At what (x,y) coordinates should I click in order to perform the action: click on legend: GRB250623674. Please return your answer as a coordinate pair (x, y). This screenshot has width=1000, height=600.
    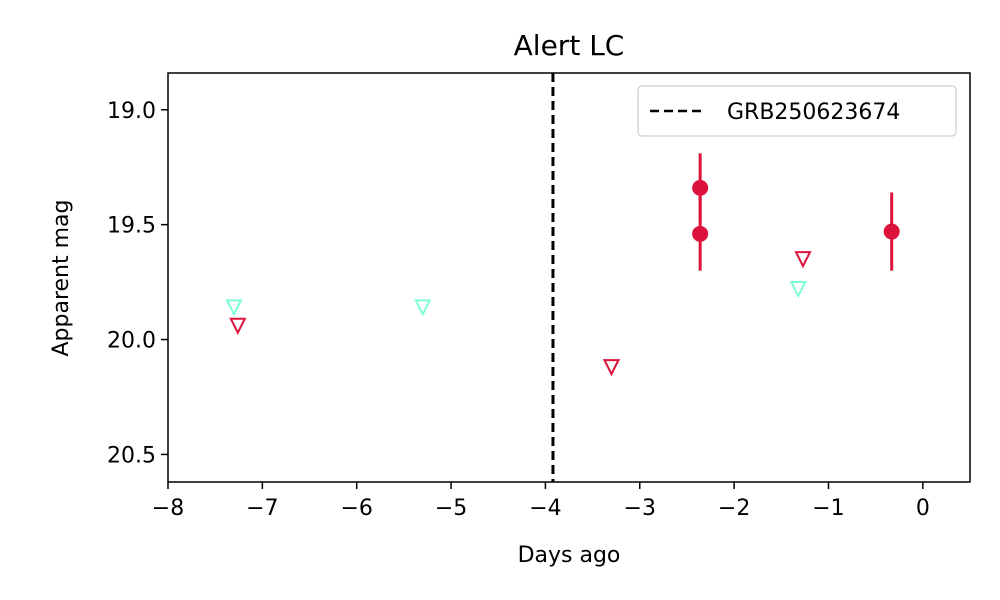
    Looking at the image, I should click on (797, 111).